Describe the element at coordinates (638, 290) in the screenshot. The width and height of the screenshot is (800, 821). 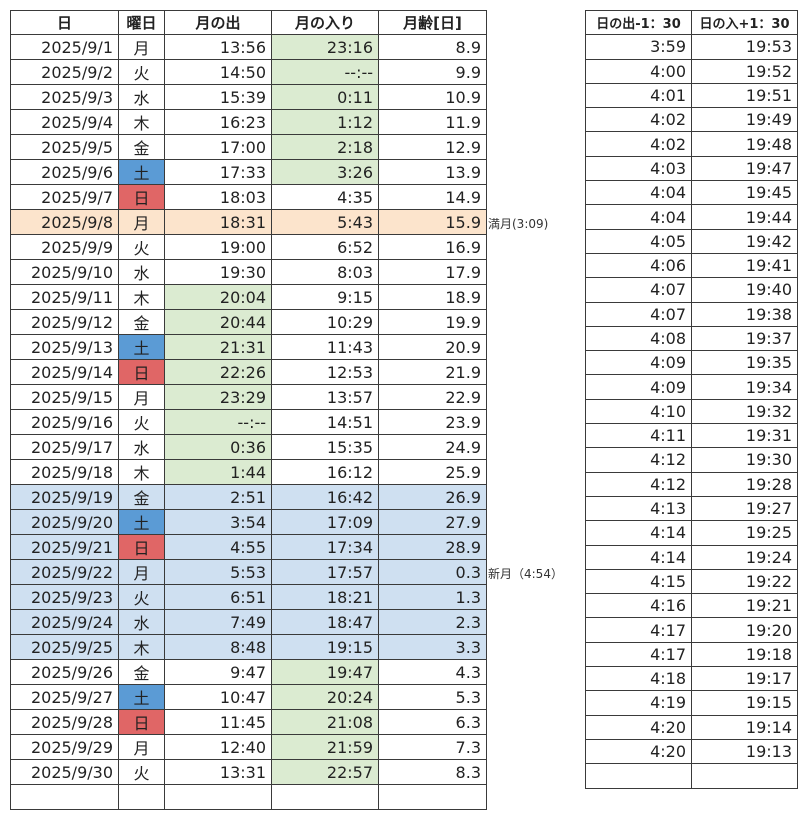
I see `sunrise-offset-cell: 4:07` at that location.